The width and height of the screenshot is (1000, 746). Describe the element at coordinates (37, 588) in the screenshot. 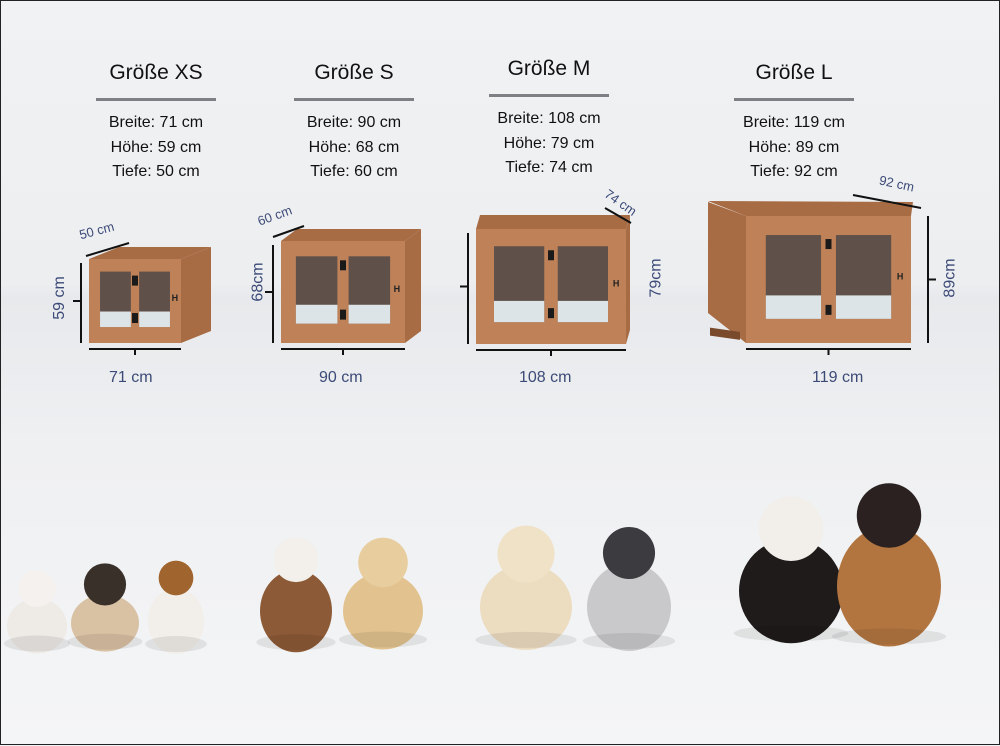

I see `dog-maltese-icon-head` at that location.